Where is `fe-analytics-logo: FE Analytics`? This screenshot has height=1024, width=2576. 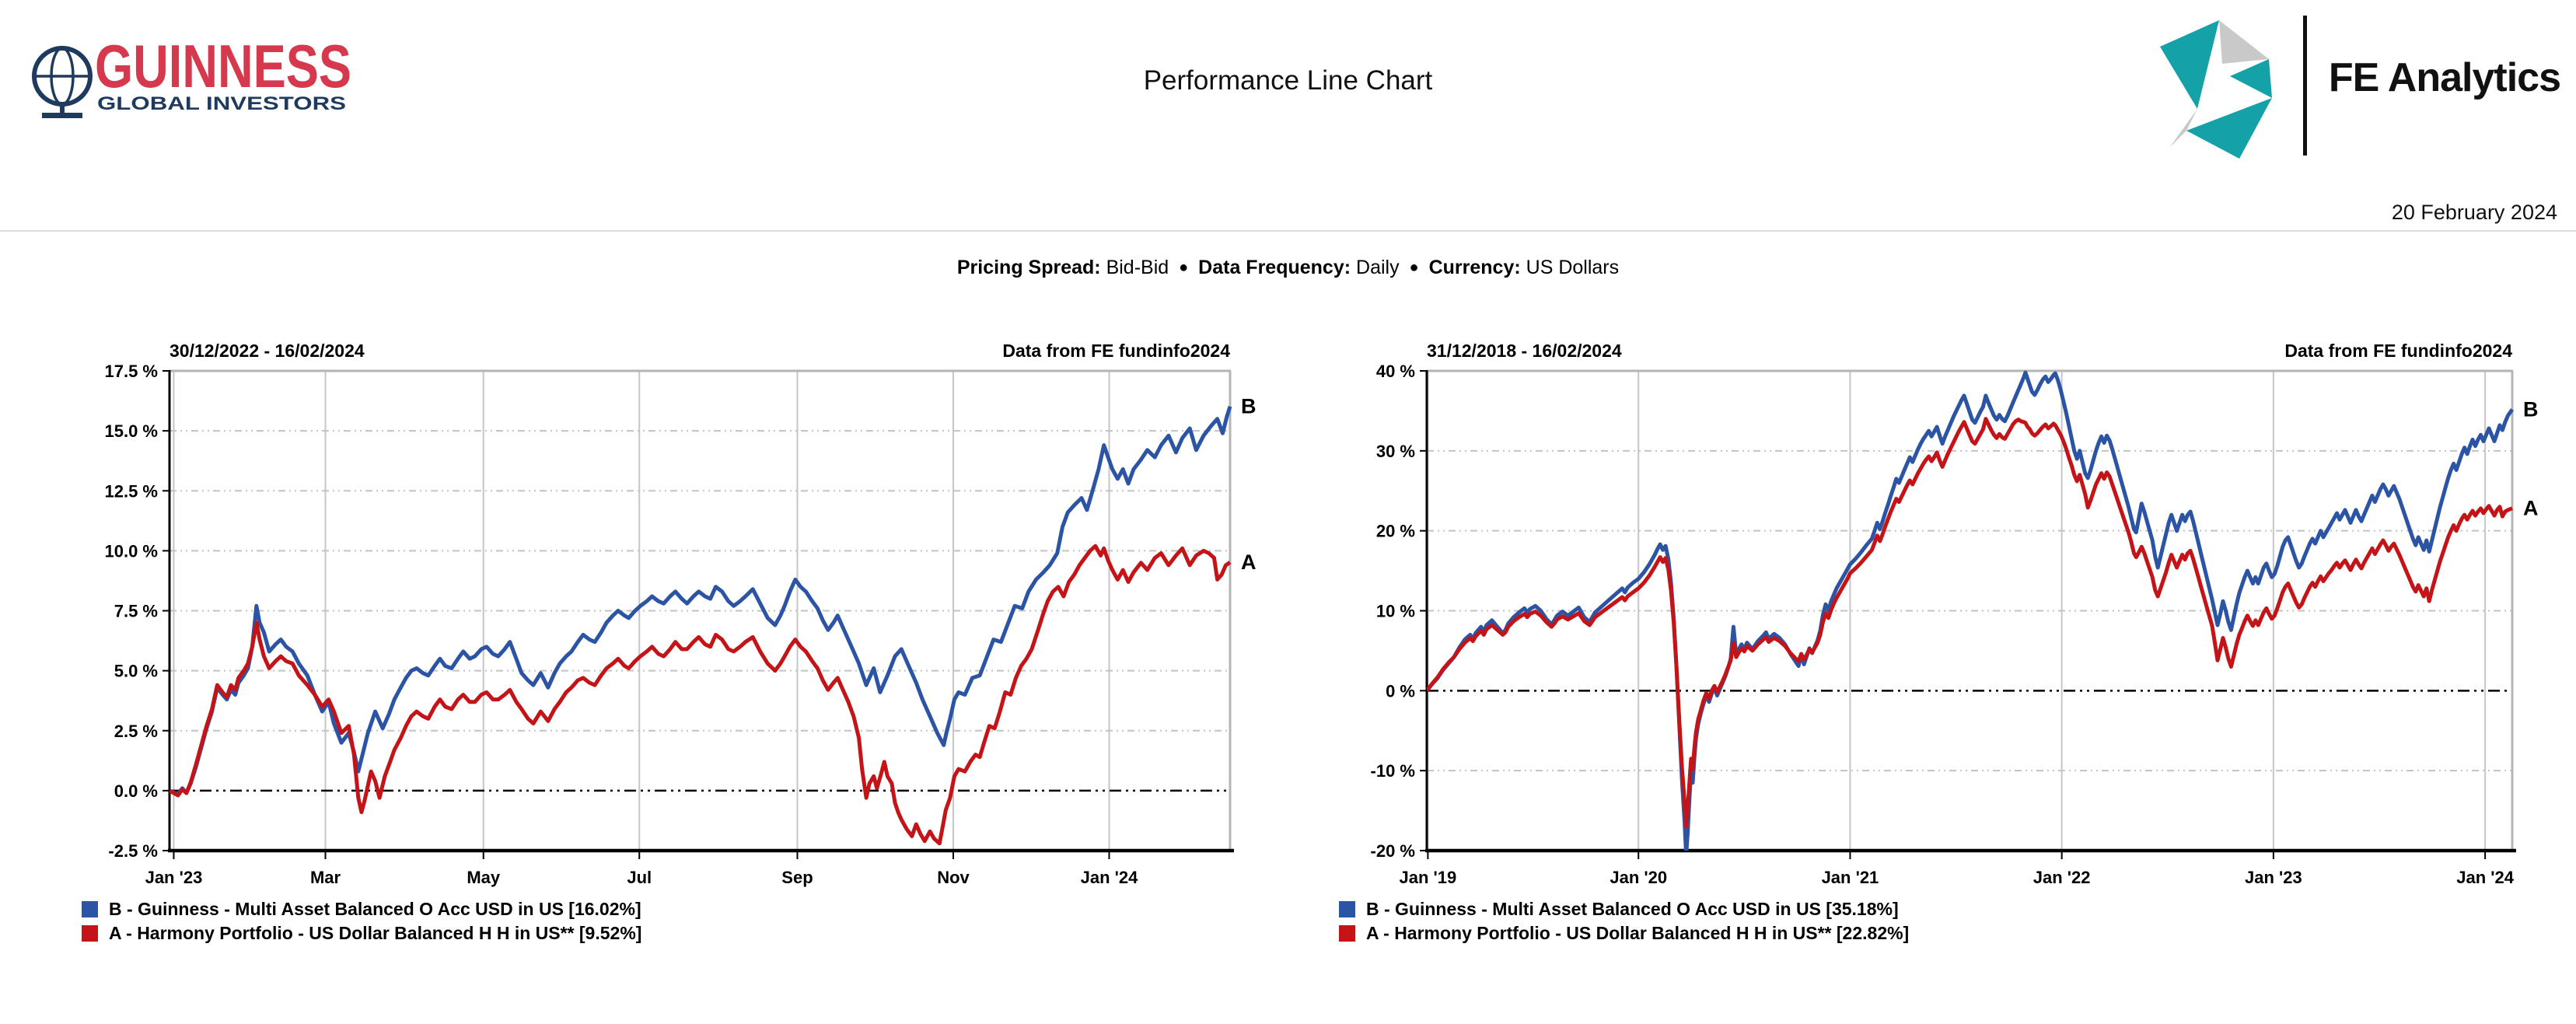
fe-analytics-logo: FE Analytics is located at coordinates (2354, 90).